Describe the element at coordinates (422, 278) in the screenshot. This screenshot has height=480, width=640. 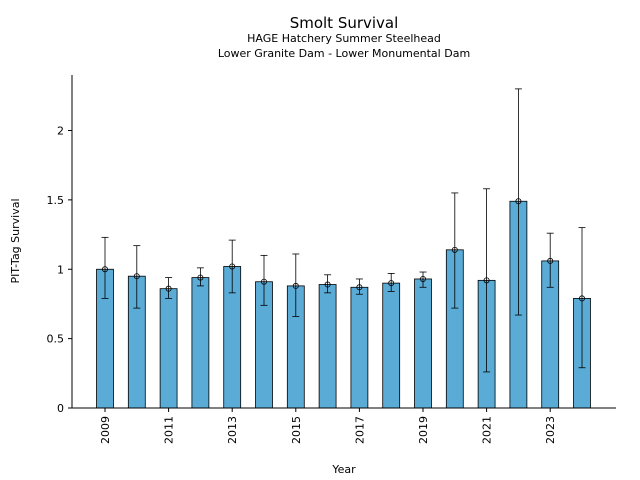
I see `point-2019` at that location.